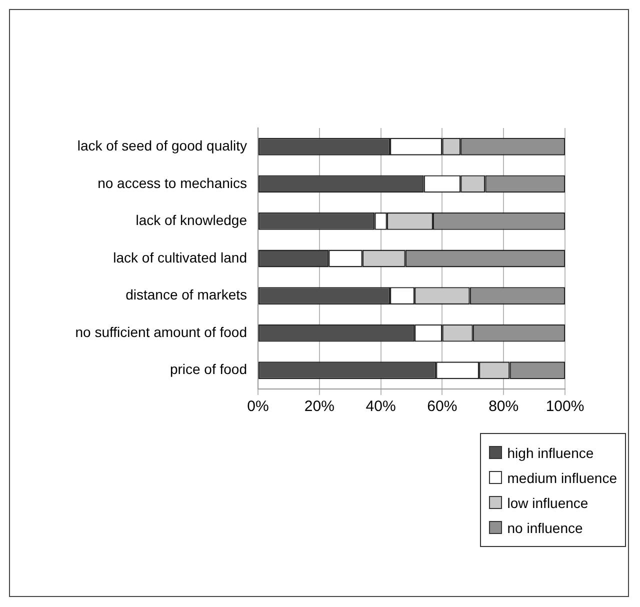 This screenshot has height=607, width=640. Describe the element at coordinates (561, 478) in the screenshot. I see `legend-label: medium influence` at that location.